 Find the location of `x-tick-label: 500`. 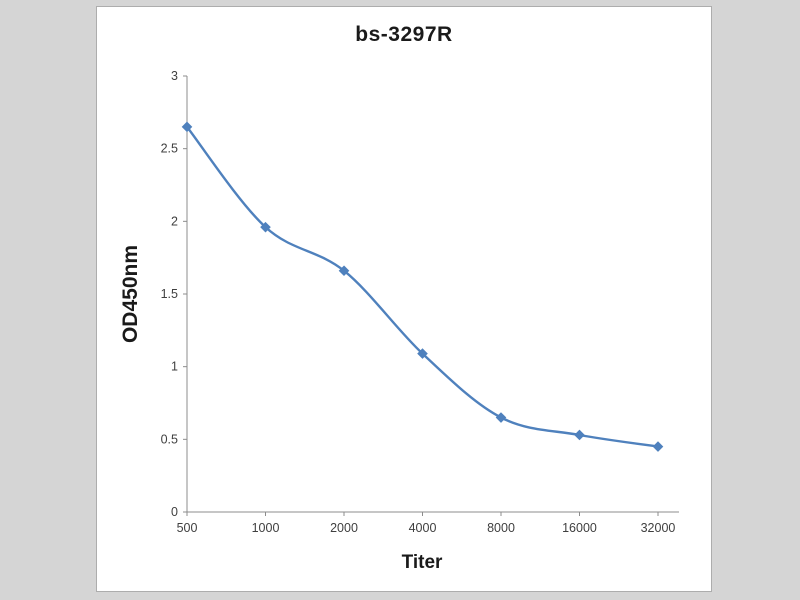

x-tick-label: 500 is located at coordinates (187, 528).